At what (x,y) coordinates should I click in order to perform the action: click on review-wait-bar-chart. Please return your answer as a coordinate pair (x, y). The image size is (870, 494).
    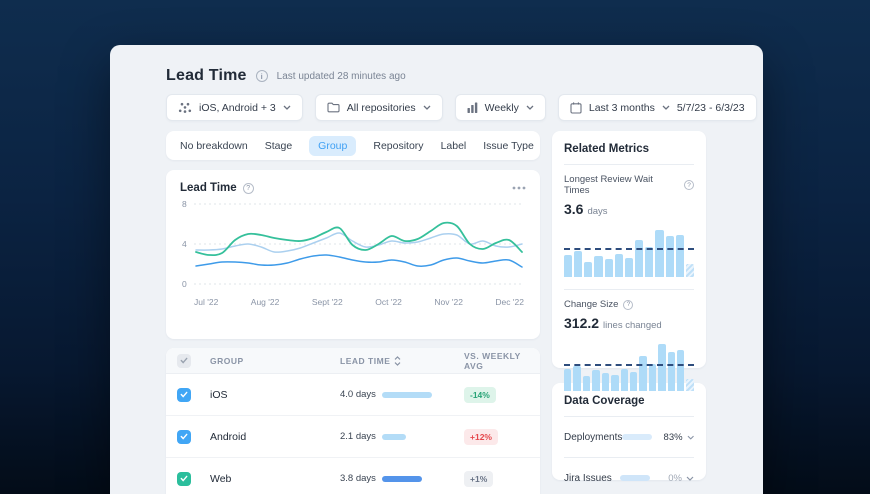
    Looking at the image, I should click on (629, 252).